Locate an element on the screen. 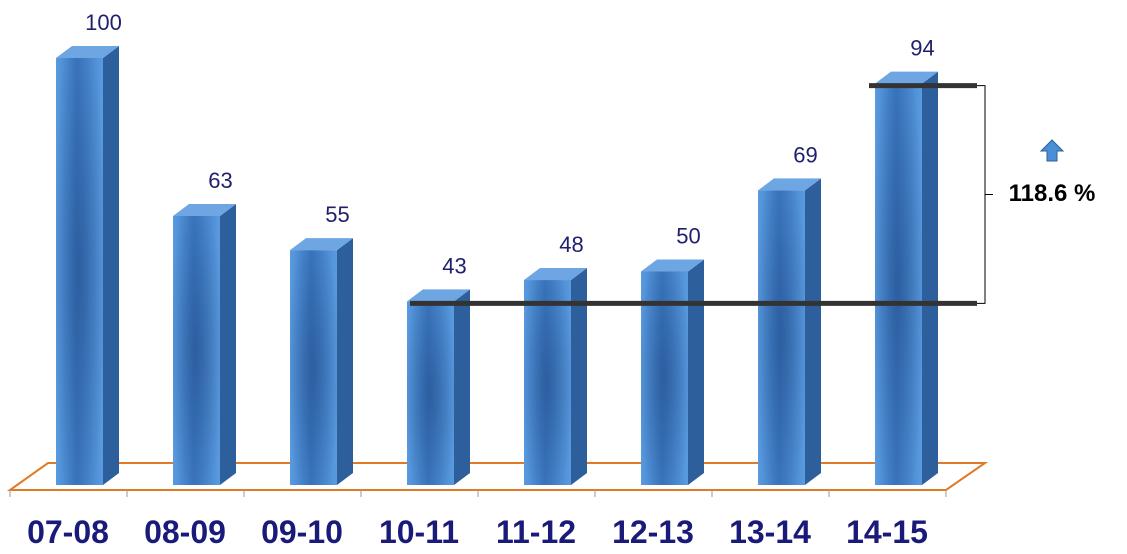 The height and width of the screenshot is (554, 1127). bar-value-label: 50 is located at coordinates (688, 236).